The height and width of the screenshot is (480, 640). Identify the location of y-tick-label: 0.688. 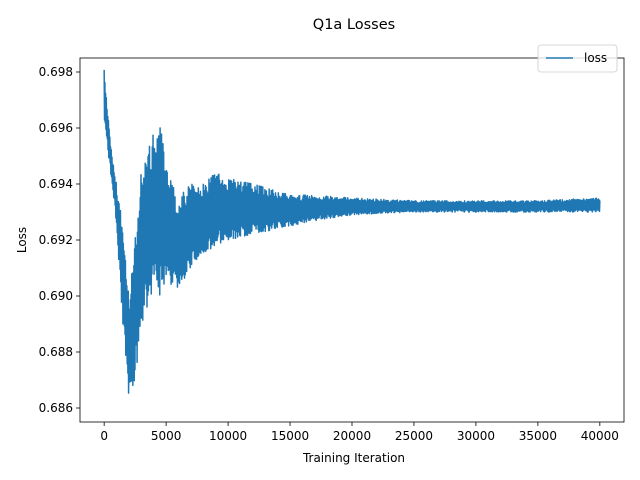
(56, 352).